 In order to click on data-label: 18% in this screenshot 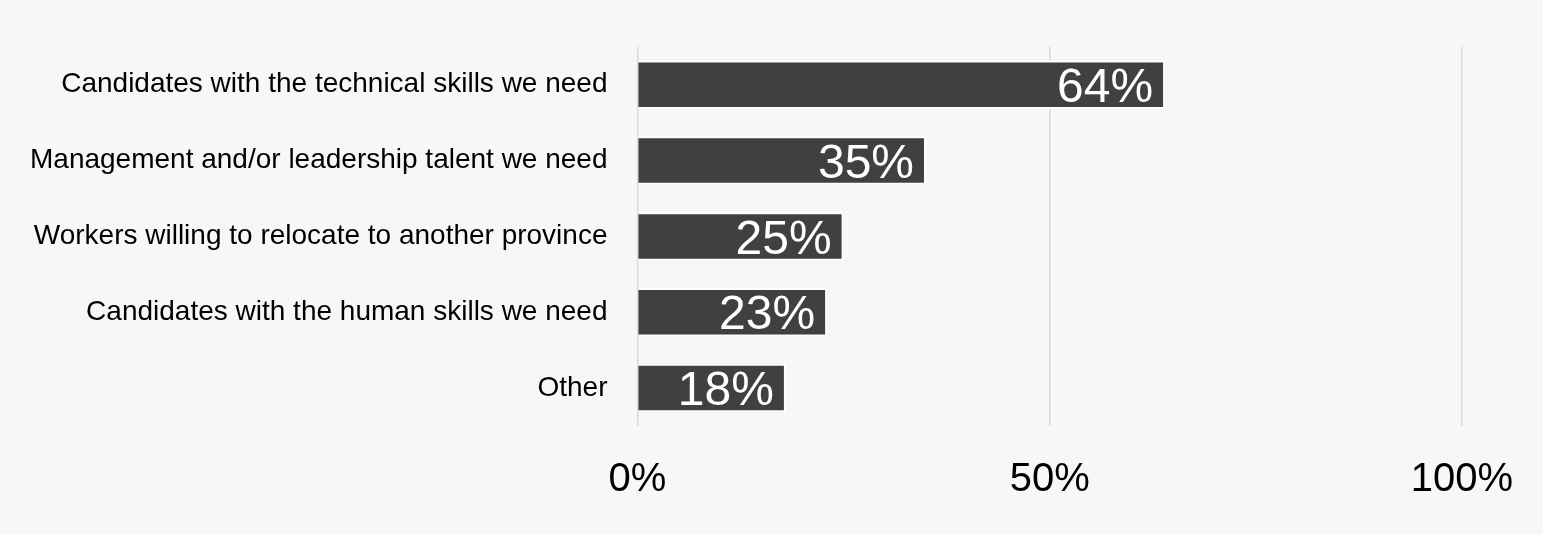, I will do `click(725, 389)`.